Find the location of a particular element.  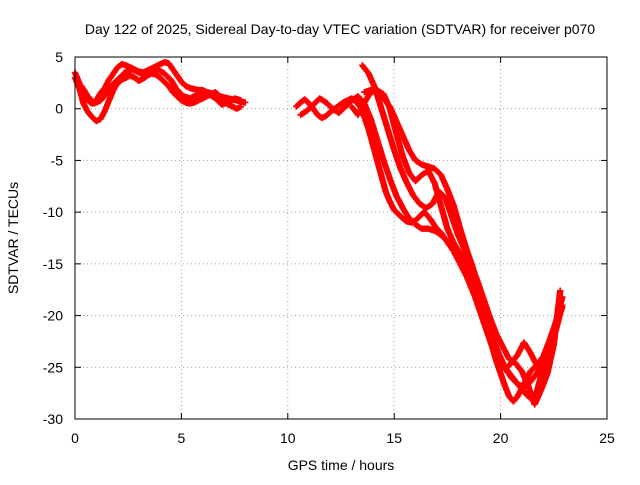

x-tick-label: 0 is located at coordinates (75, 438).